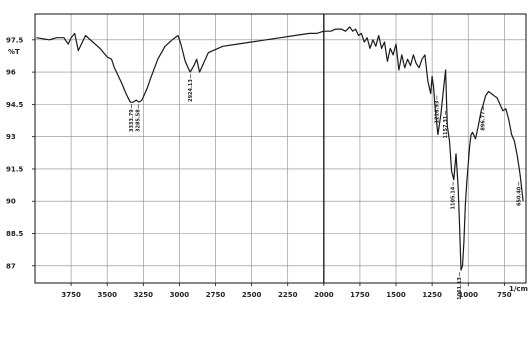 This screenshot has width=528, height=337. What do you see at coordinates (360, 295) in the screenshot?
I see `x-tick-label: 1750` at bounding box center [360, 295].